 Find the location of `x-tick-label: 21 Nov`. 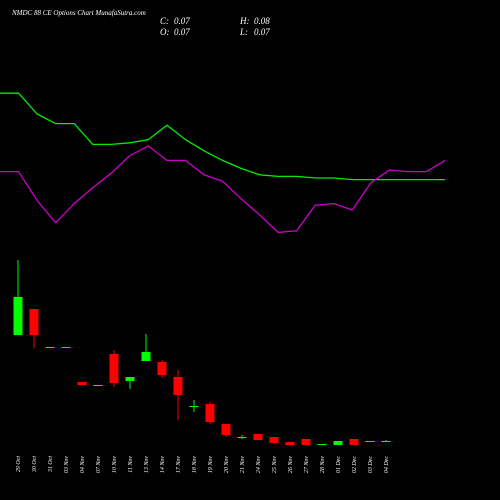

x-tick-label: 21 Nov is located at coordinates (243, 465).